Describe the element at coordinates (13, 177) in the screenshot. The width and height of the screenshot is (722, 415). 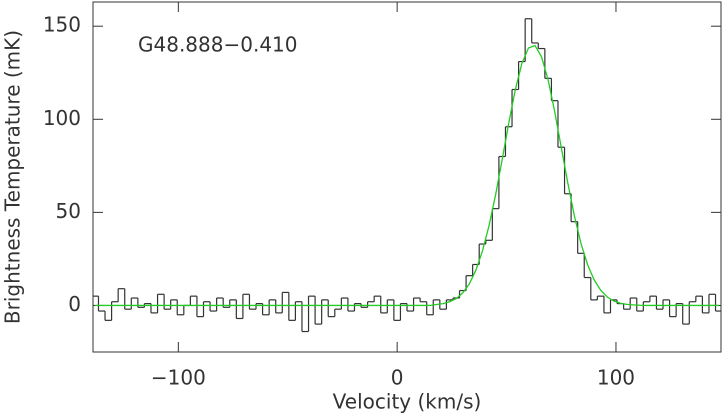
I see `y-axis-label: Brightness Temperature (mK)` at that location.